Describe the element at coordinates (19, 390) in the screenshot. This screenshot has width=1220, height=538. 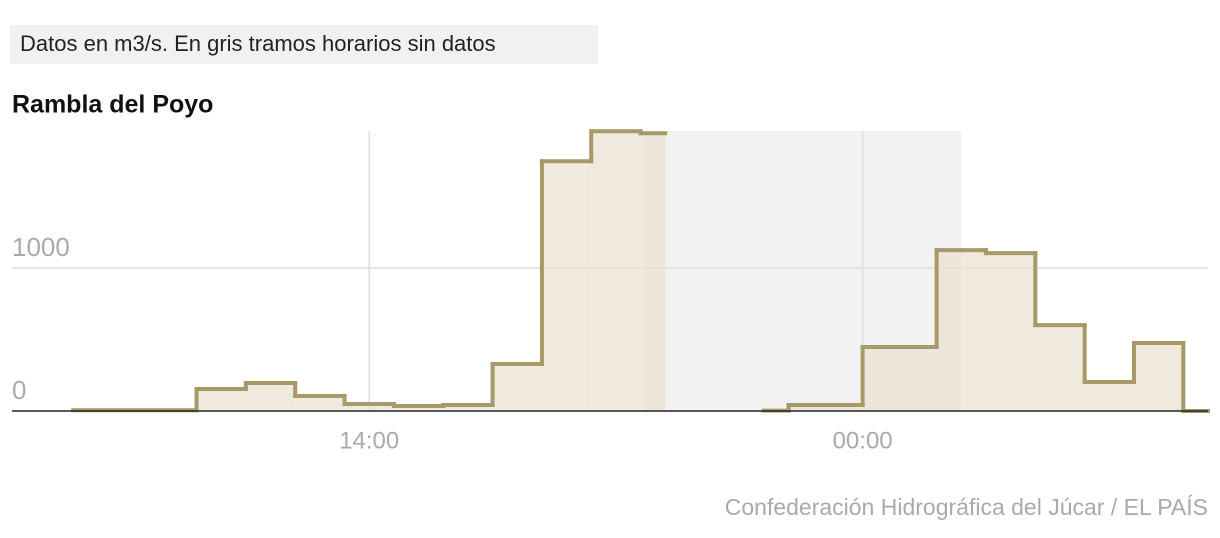
I see `y-tick-label: 0` at that location.